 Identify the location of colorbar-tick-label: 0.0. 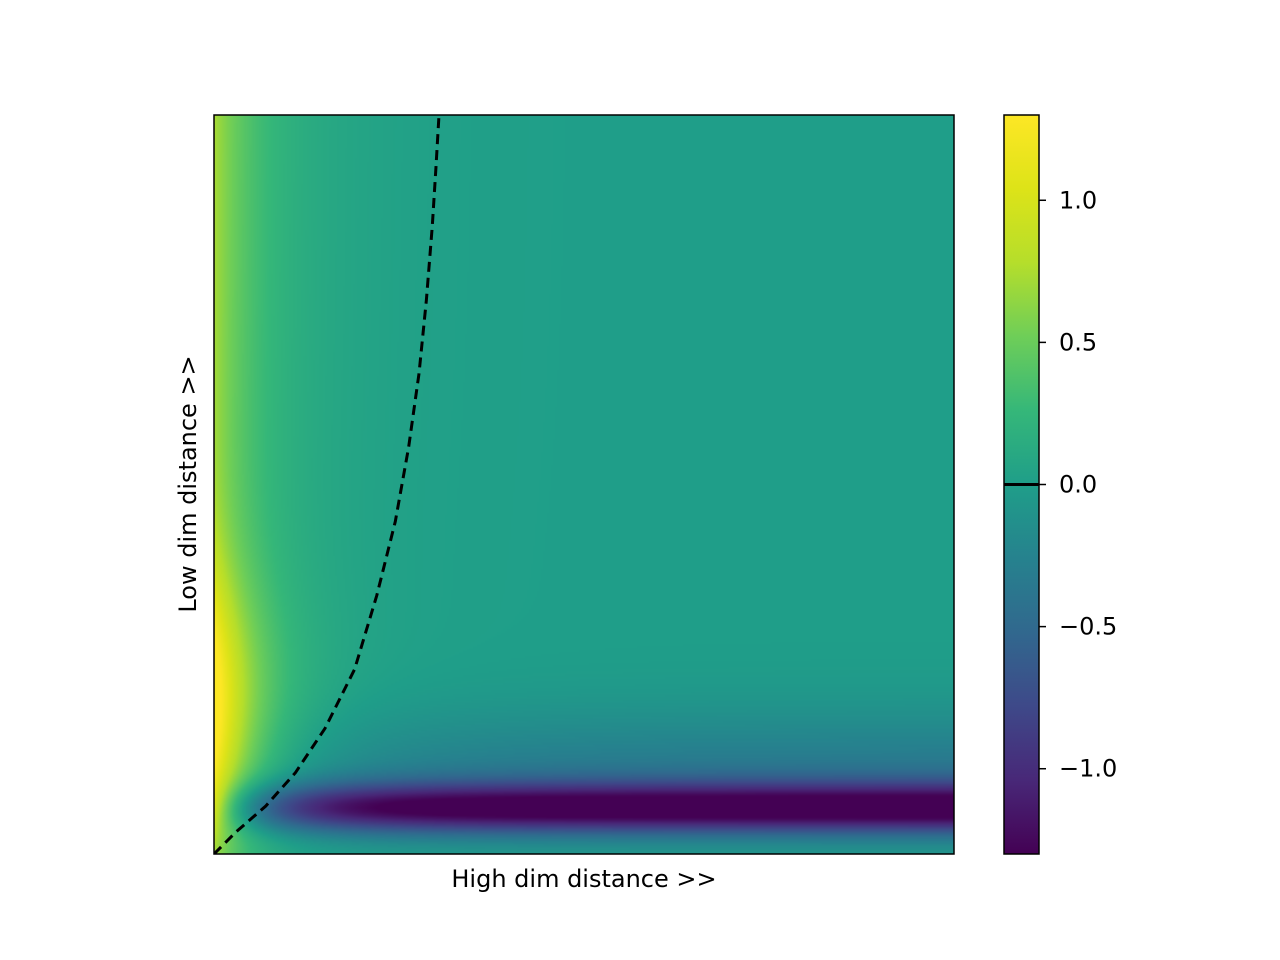
(1078, 485).